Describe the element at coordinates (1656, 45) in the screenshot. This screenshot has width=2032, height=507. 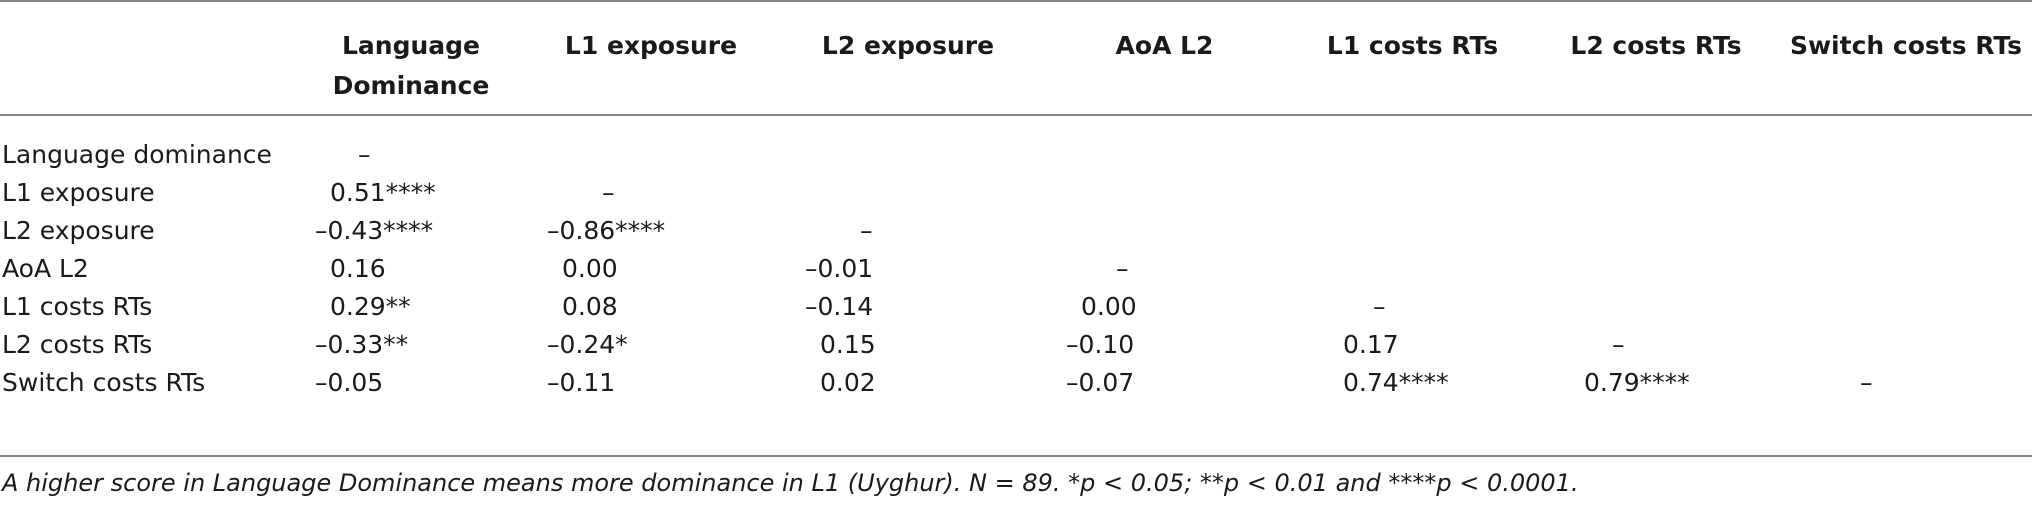
I see `header-l2-costs-rts: L2 costs RTs` at that location.